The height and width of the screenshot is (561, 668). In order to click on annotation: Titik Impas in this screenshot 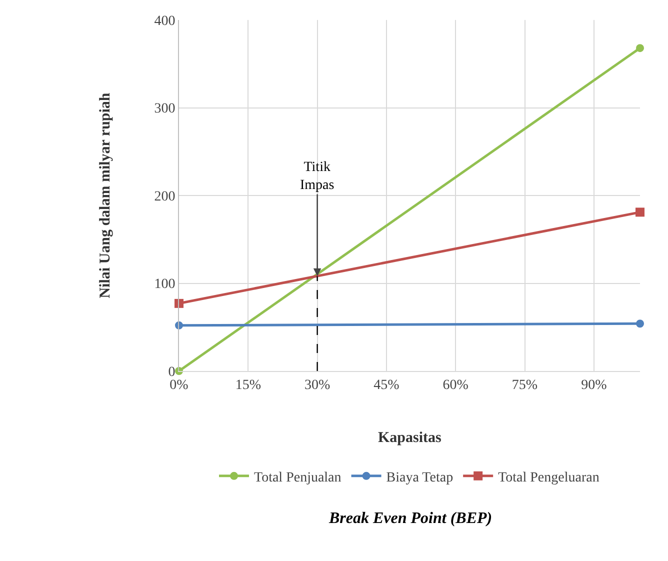, I will do `click(317, 177)`.